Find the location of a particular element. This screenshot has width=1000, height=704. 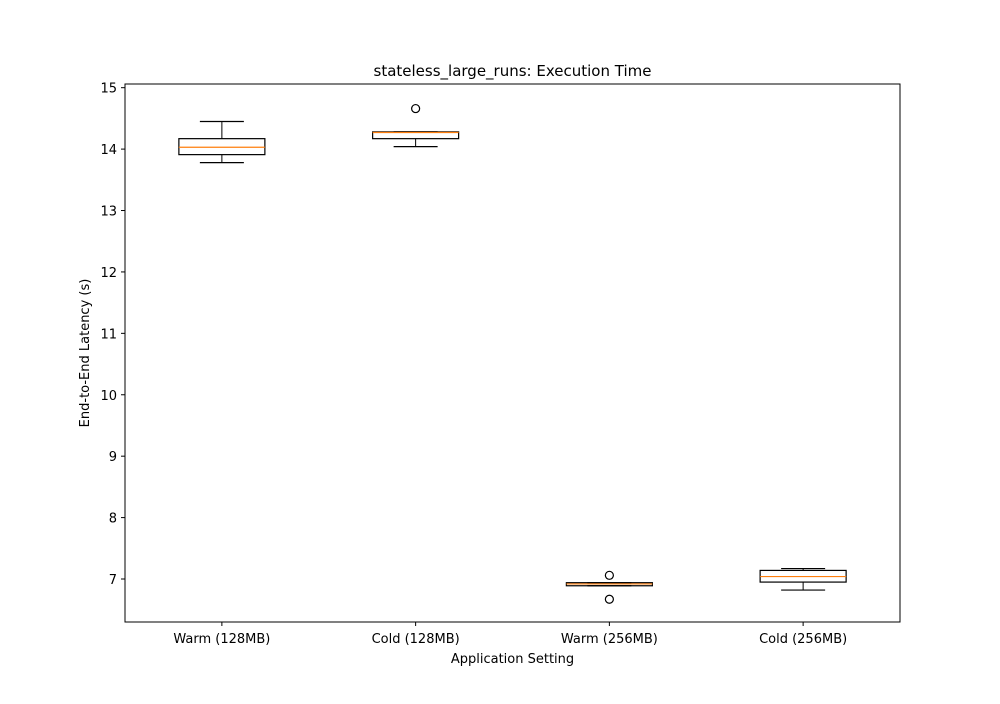

y-axis-label: End-to-End Latency (s) is located at coordinates (85, 353).